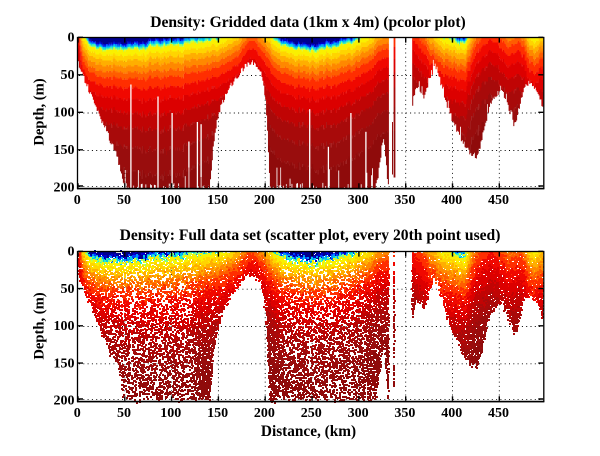 The width and height of the screenshot is (600, 456). I want to click on svg-text: Distance, (km), so click(308, 431).